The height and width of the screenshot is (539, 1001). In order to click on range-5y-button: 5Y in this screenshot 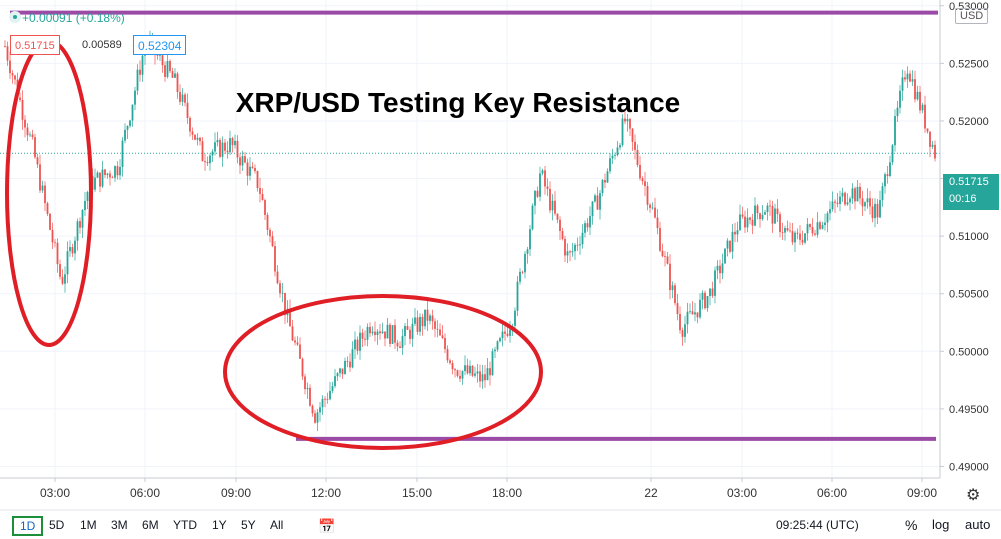, I will do `click(248, 525)`.